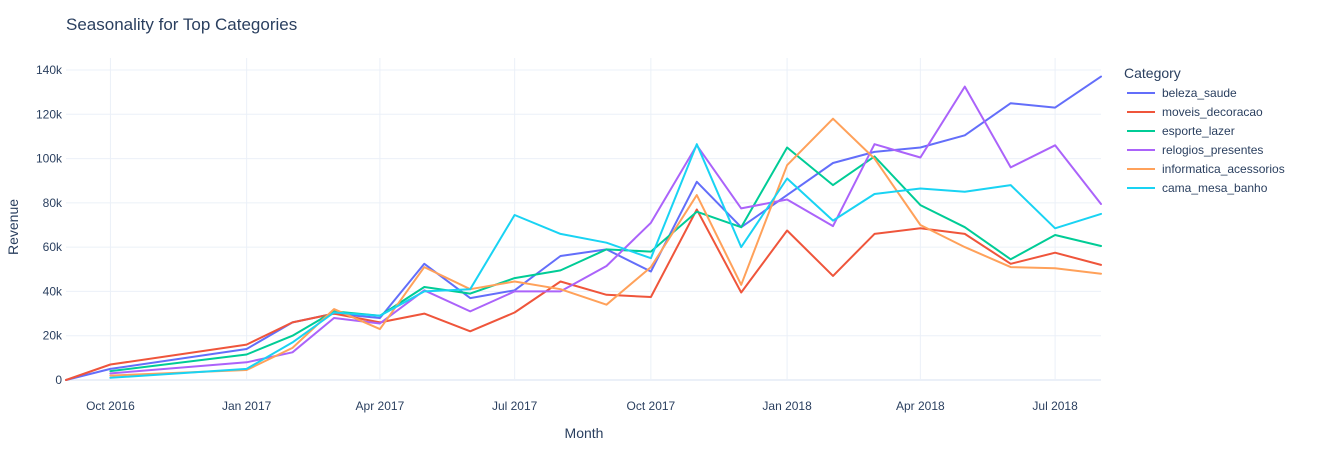 The image size is (1318, 450). I want to click on legend-label: cama_mesa_banho, so click(1215, 188).